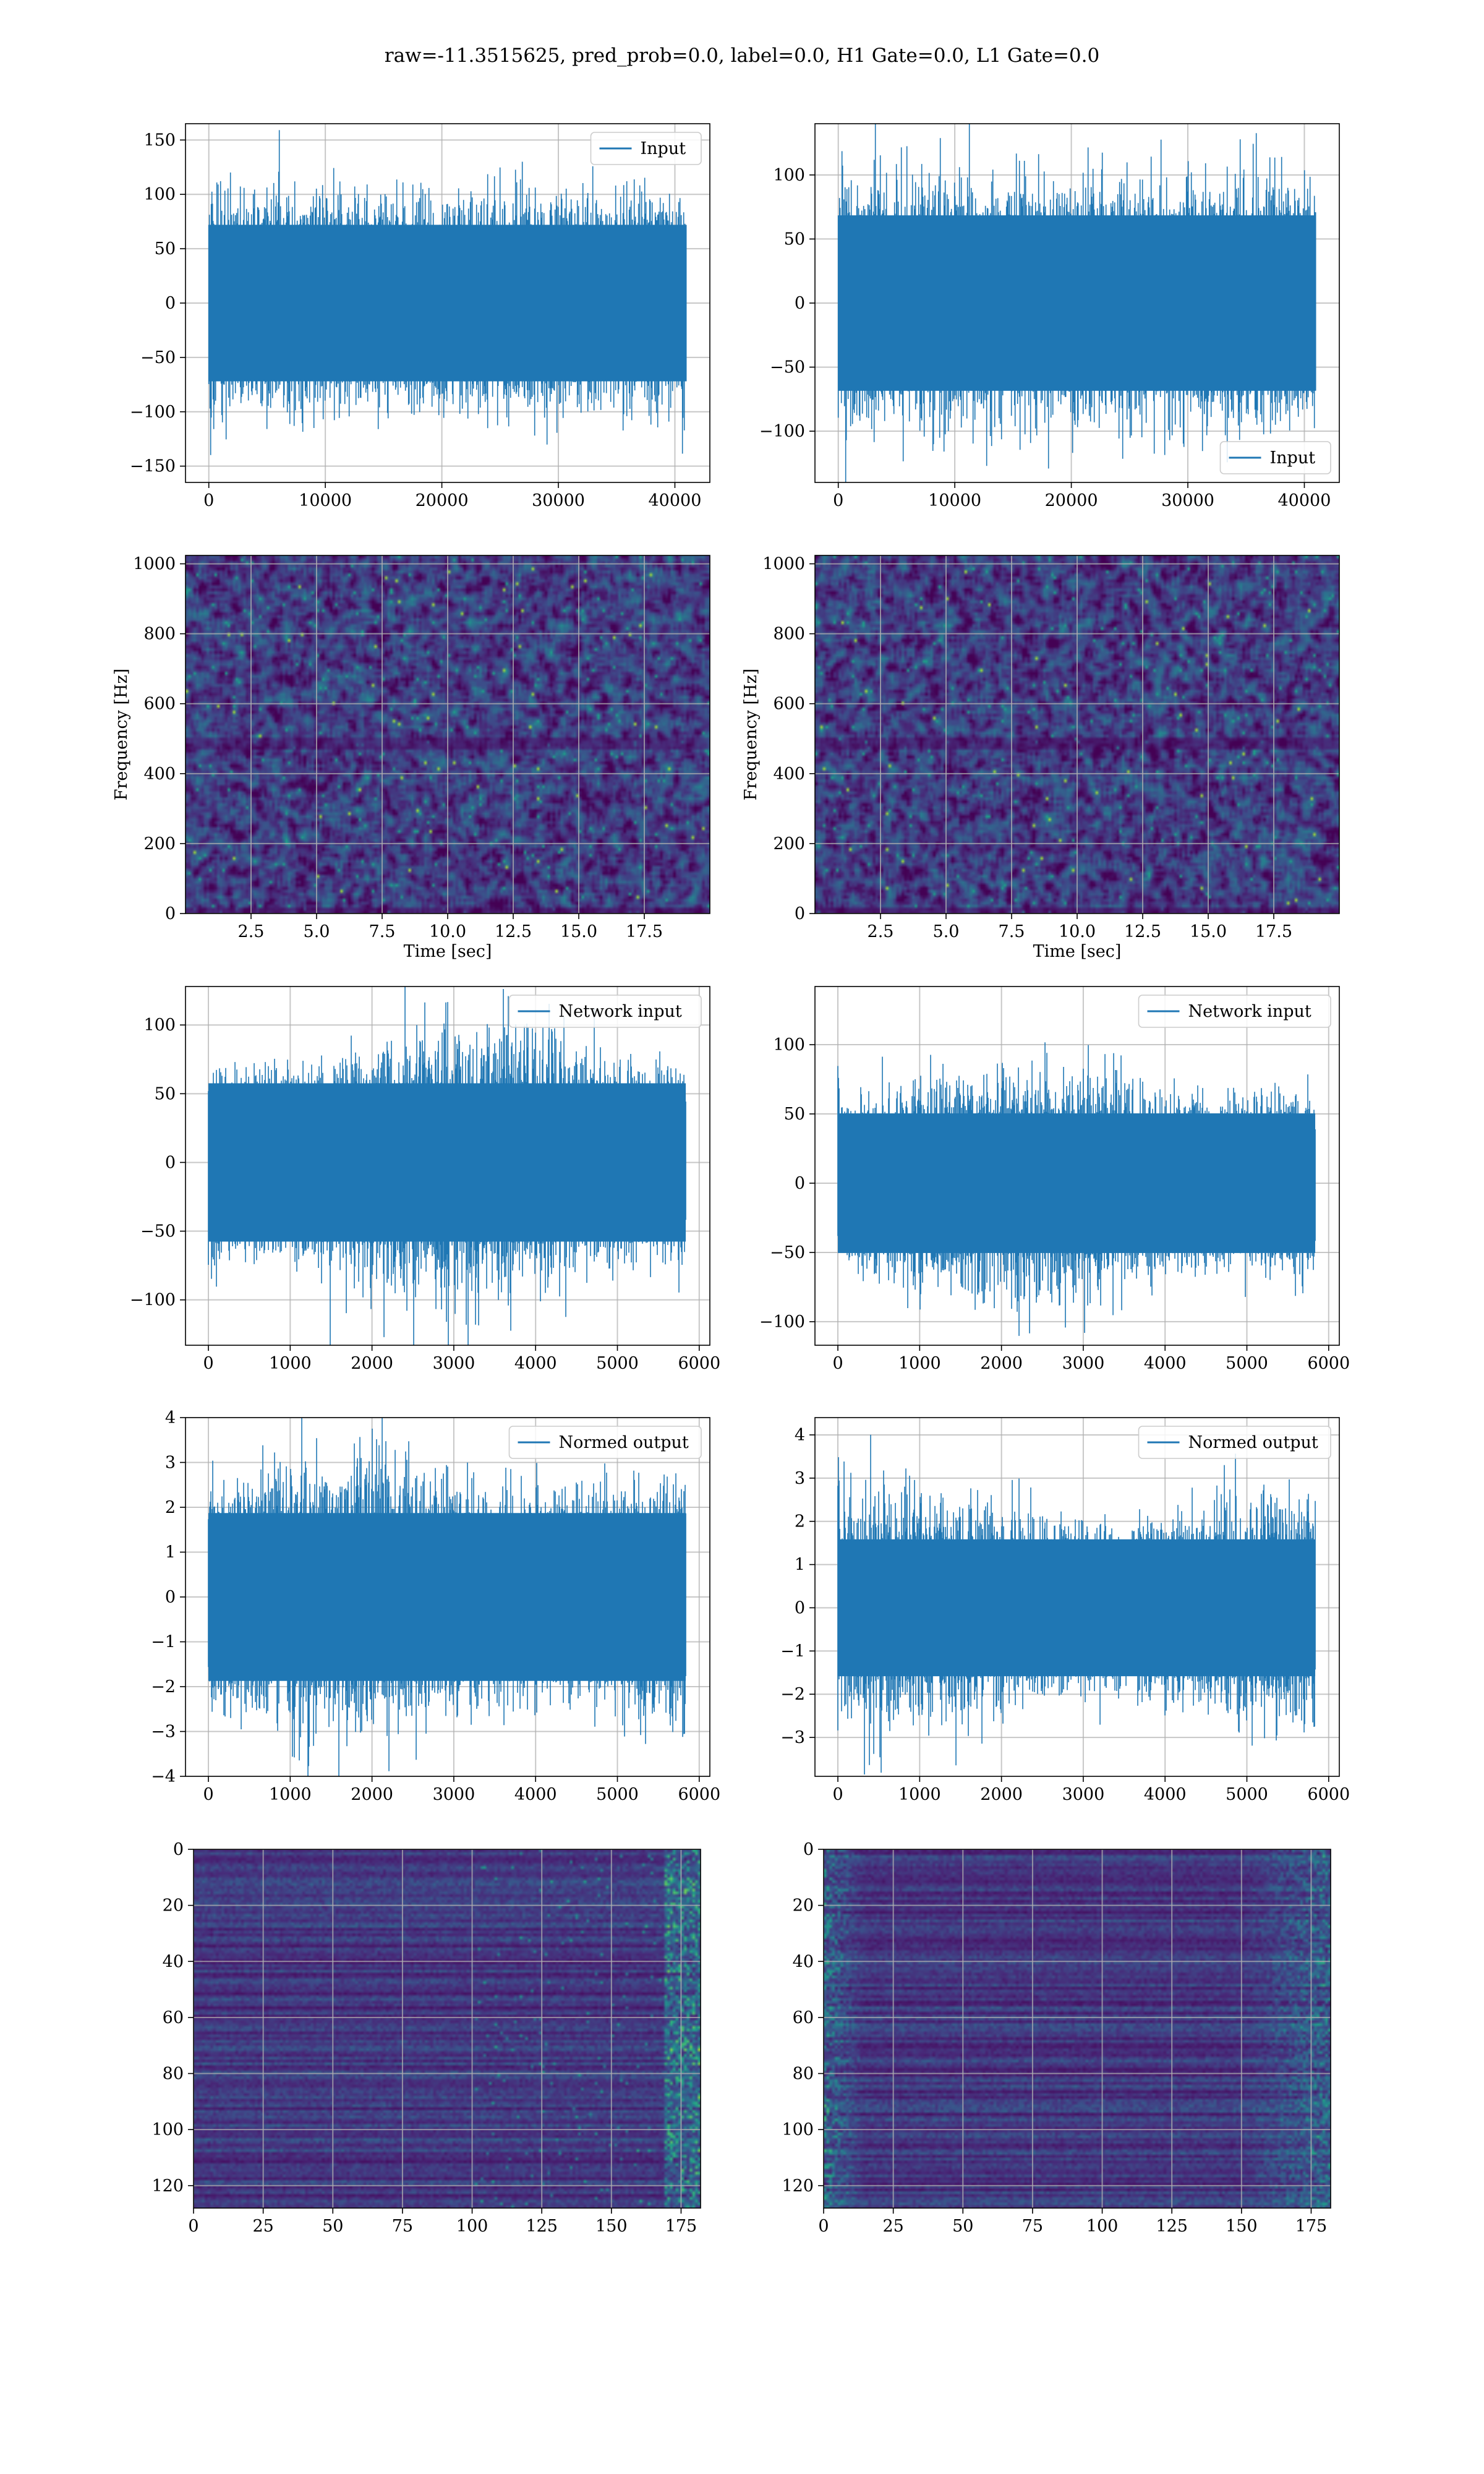 This screenshot has height=2474, width=1484. What do you see at coordinates (159, 140) in the screenshot?
I see `y-tick-label: 150` at bounding box center [159, 140].